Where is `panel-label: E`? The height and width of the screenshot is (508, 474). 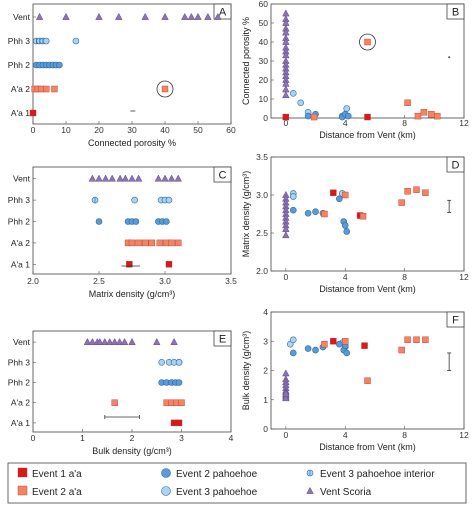 panel-label: E is located at coordinates (222, 340).